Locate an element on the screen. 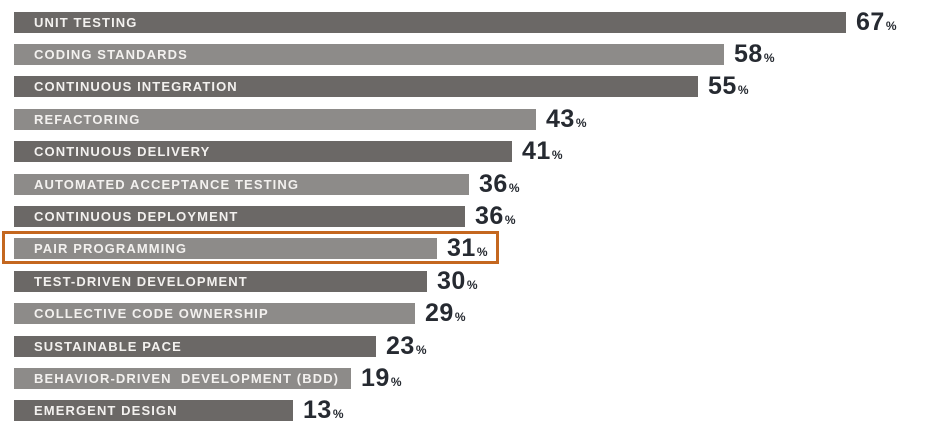 The height and width of the screenshot is (430, 926). bar-value: 23 % is located at coordinates (406, 345).